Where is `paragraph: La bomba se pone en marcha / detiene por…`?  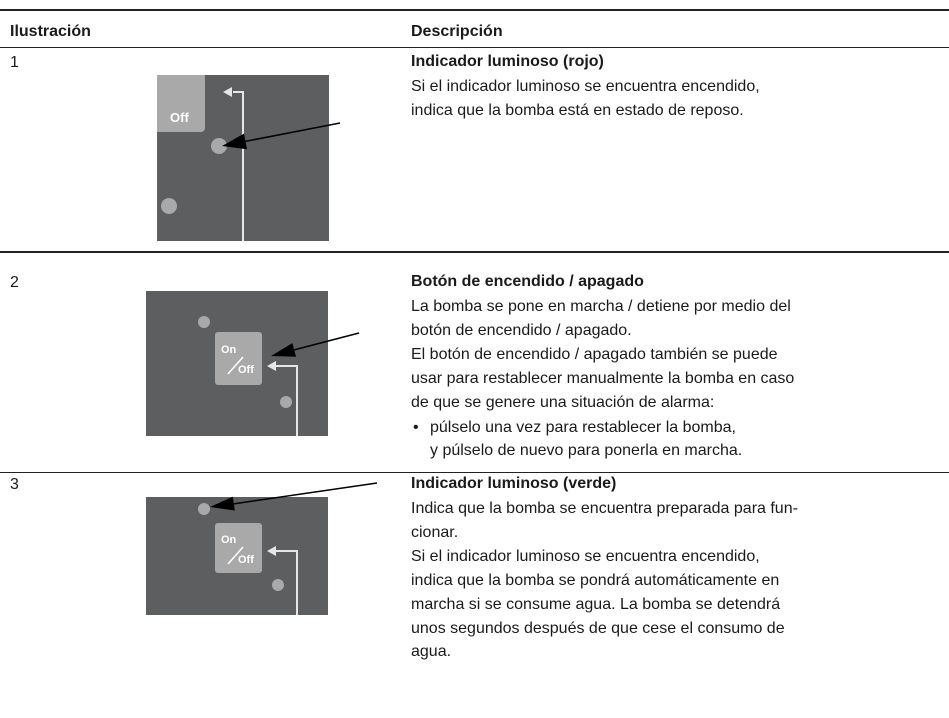
paragraph: La bomba se pone en marcha / detiene por… is located at coordinates (679, 318).